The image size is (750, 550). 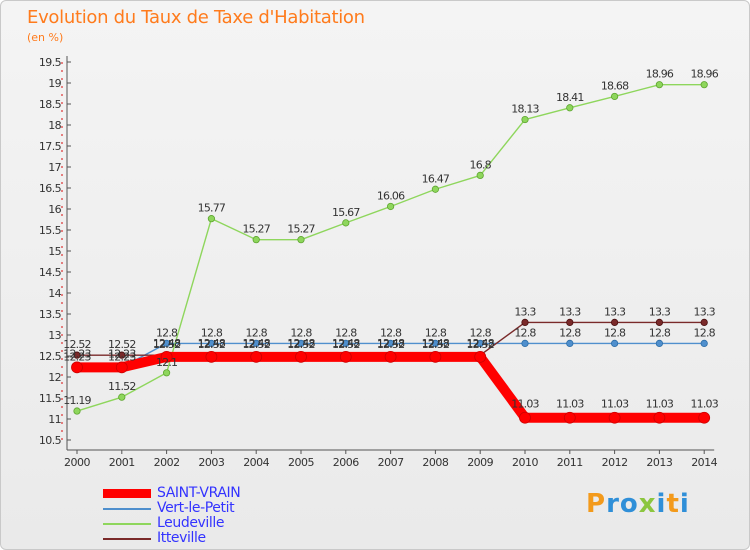 What do you see at coordinates (301, 462) in the screenshot?
I see `x-tick-label: 2005` at bounding box center [301, 462].